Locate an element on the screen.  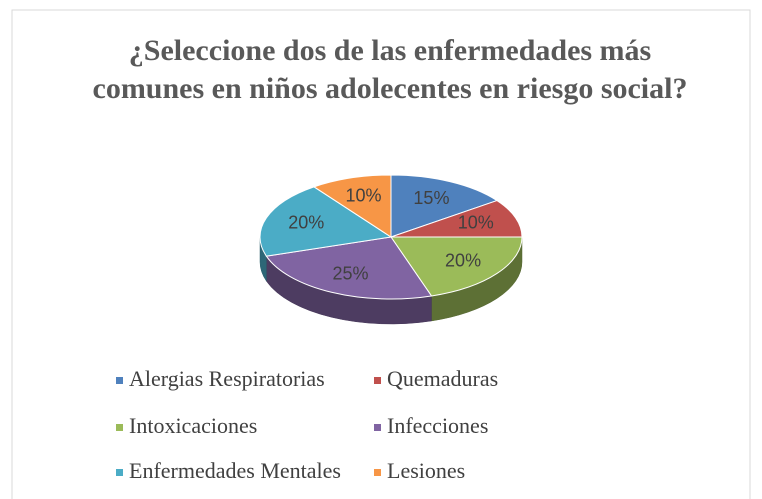
data-label: 25% is located at coordinates (351, 273).